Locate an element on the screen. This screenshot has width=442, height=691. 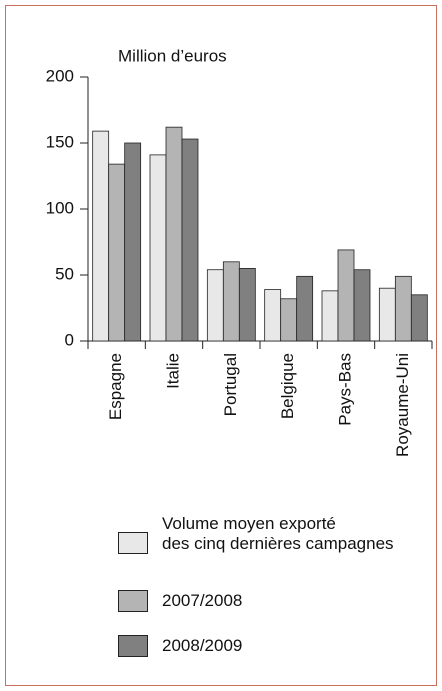
x-tick-label: Italie is located at coordinates (172, 371).